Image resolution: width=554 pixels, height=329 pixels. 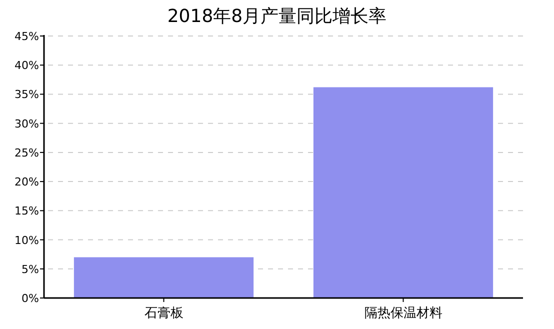 I want to click on y-tick-label: 0%, so click(x=30, y=298).